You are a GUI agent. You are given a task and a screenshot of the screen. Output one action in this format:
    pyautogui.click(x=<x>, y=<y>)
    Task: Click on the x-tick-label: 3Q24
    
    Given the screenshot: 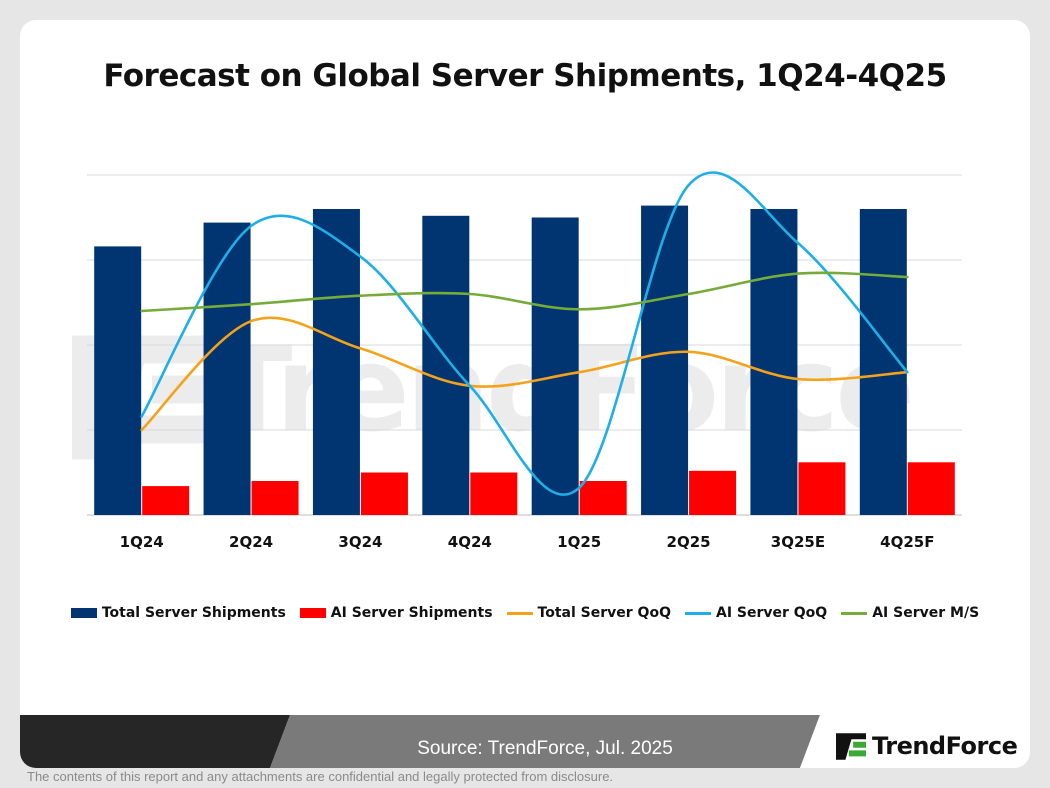 What is the action you would take?
    pyautogui.click(x=360, y=542)
    